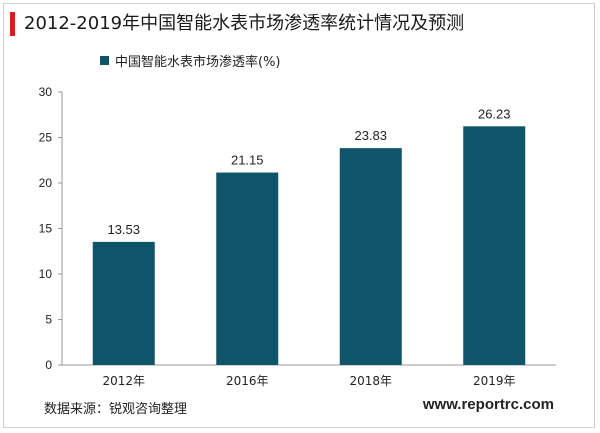  What do you see at coordinates (370, 135) in the screenshot?
I see `data-label: 23.83` at bounding box center [370, 135].